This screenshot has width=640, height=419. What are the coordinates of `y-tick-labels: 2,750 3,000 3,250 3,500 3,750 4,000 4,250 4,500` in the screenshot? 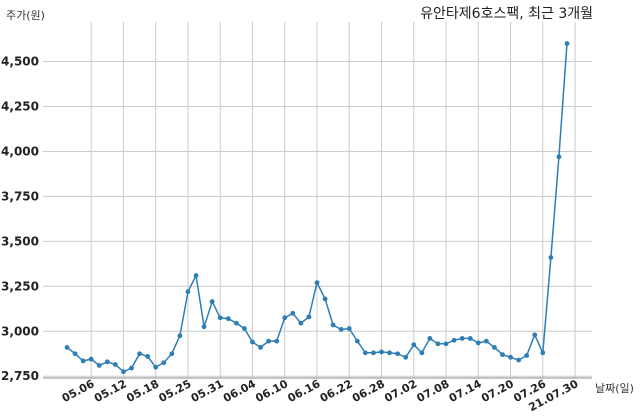 It's located at (20, 219).